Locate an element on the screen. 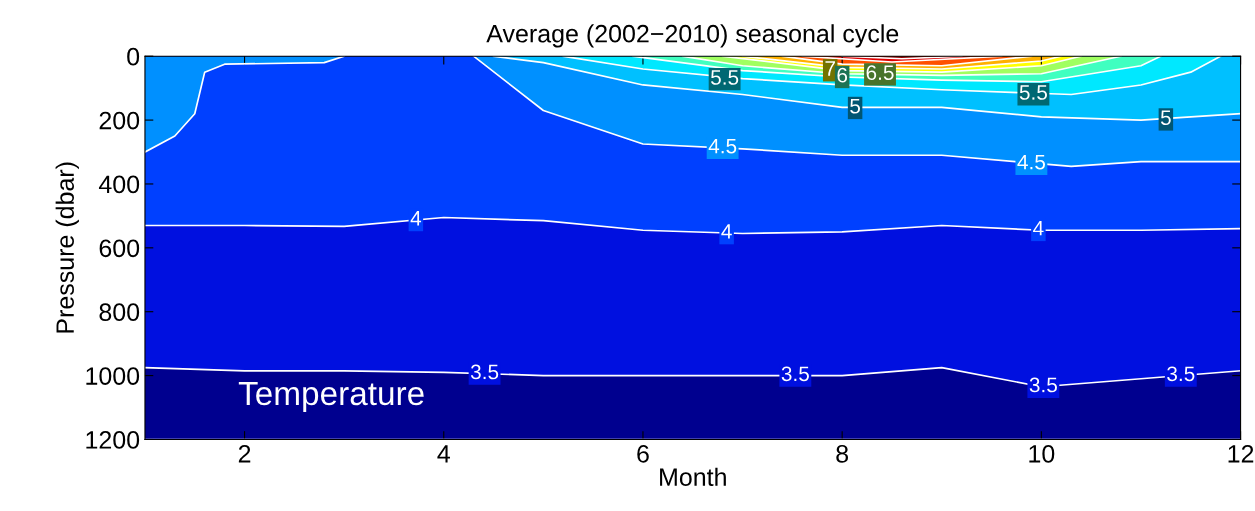 This screenshot has height=511, width=1255. y-tick-label: 1000 is located at coordinates (113, 376).